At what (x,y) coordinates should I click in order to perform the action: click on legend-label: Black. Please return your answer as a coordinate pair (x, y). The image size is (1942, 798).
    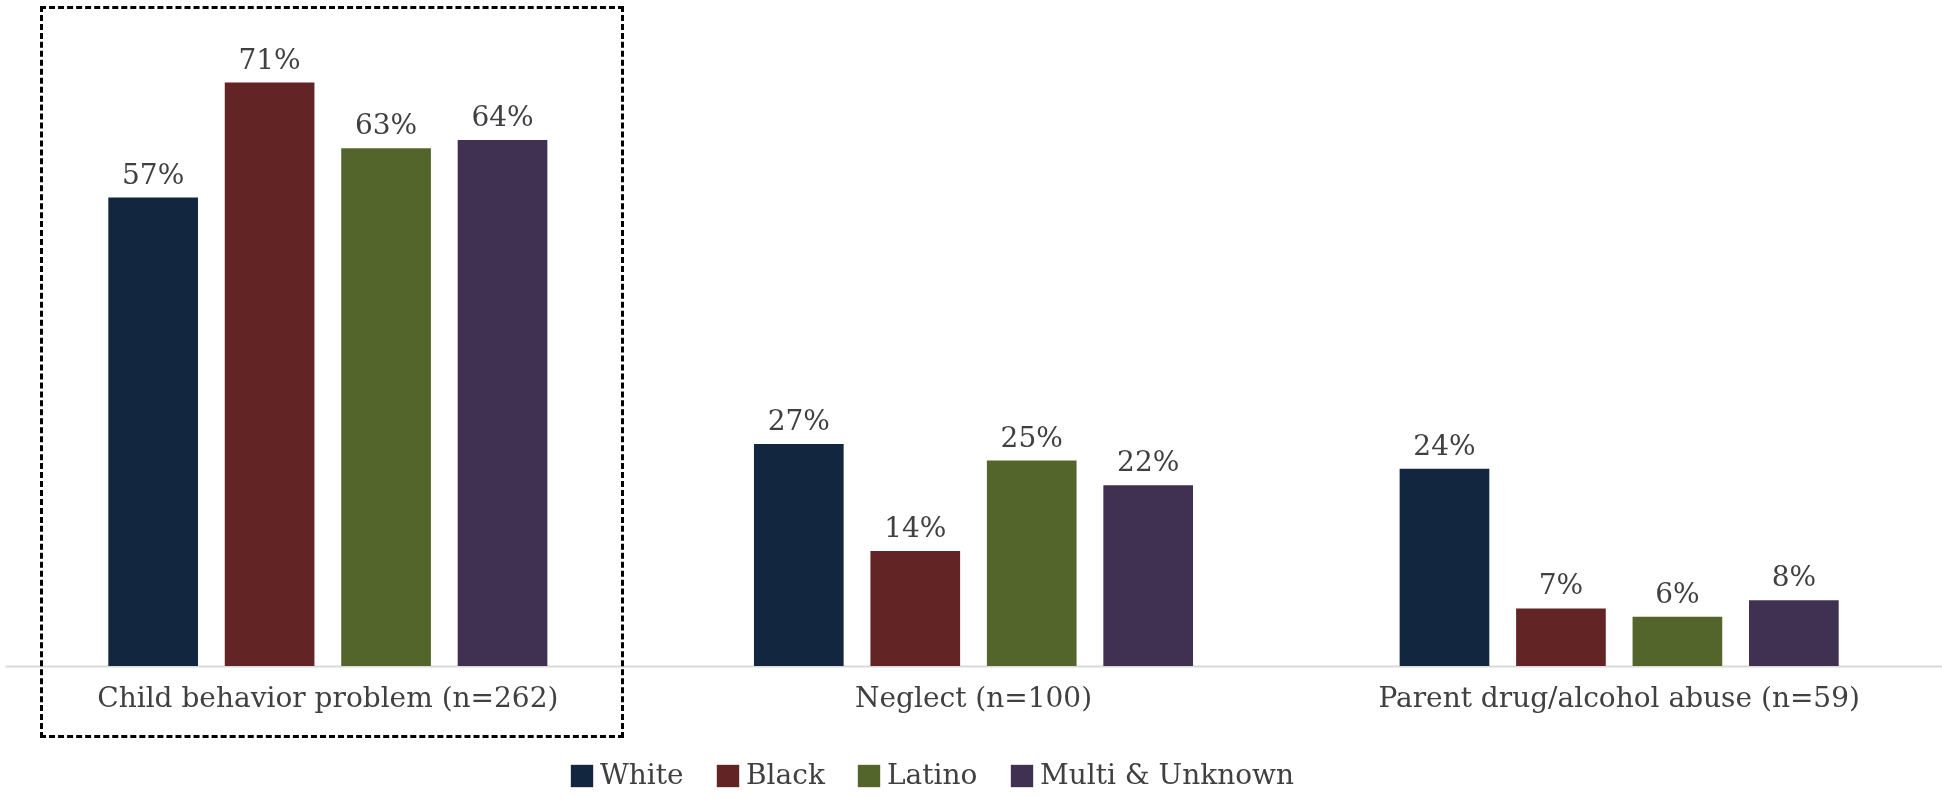
    Looking at the image, I should click on (786, 774).